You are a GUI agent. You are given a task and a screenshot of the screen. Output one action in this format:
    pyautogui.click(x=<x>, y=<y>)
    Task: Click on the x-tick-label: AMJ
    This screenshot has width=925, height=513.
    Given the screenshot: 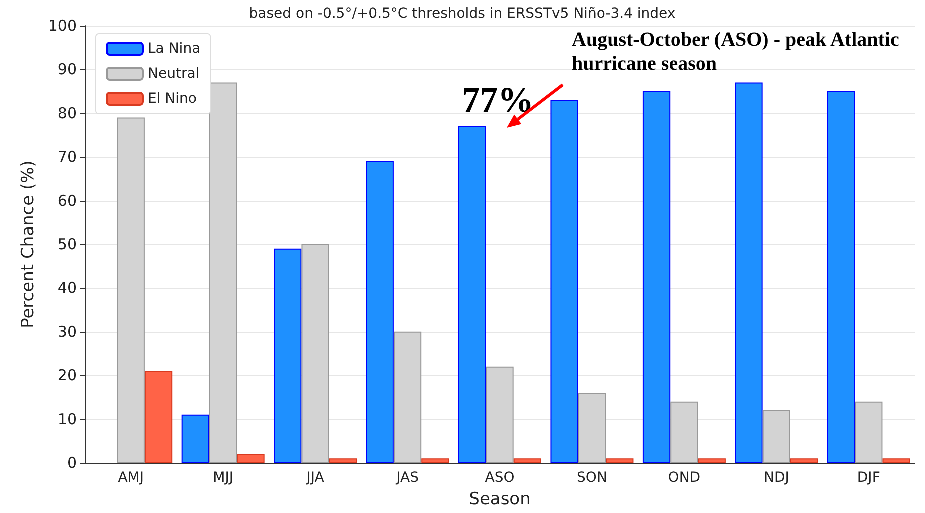 What is the action you would take?
    pyautogui.click(x=131, y=478)
    